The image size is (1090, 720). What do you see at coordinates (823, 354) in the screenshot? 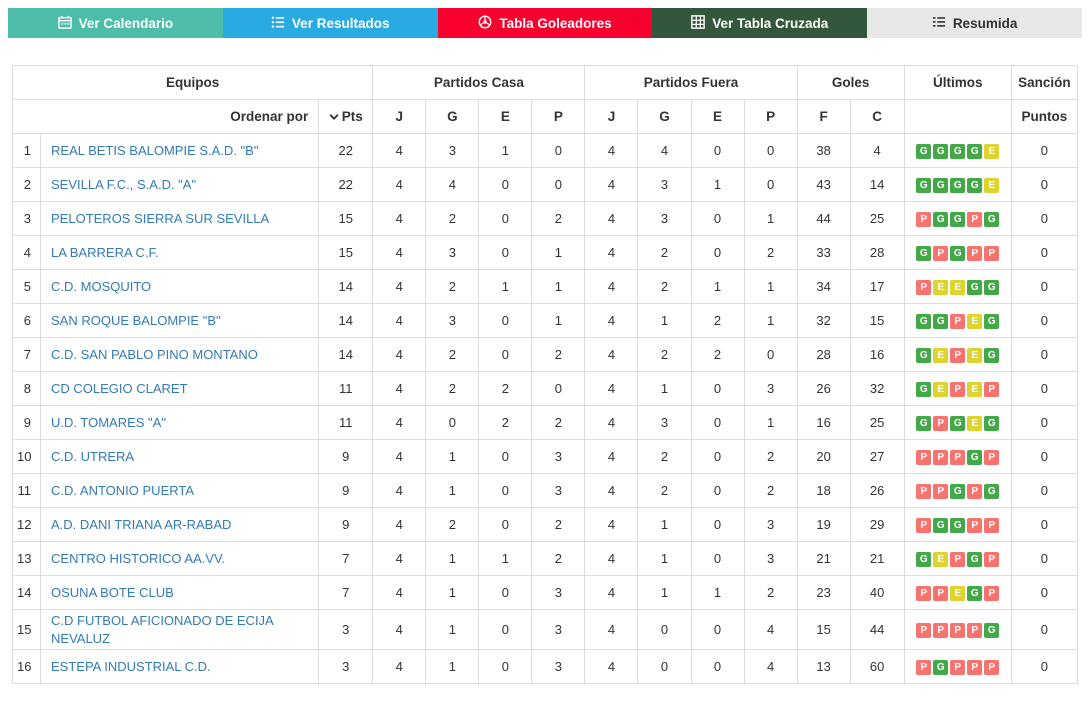
I see `row-goles-favor: 28` at bounding box center [823, 354].